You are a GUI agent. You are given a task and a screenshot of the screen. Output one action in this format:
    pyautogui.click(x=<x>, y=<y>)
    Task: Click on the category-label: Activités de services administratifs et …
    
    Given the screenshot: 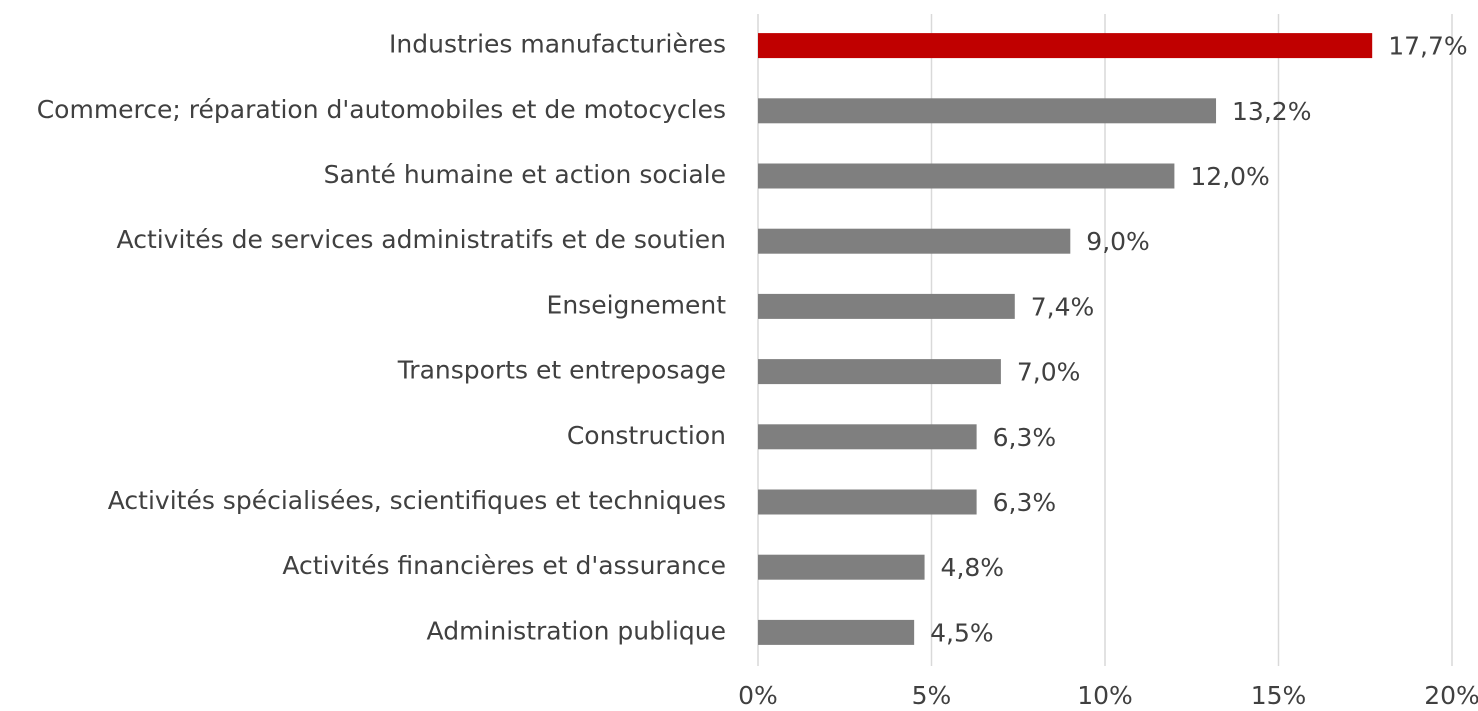 What is the action you would take?
    pyautogui.click(x=421, y=239)
    